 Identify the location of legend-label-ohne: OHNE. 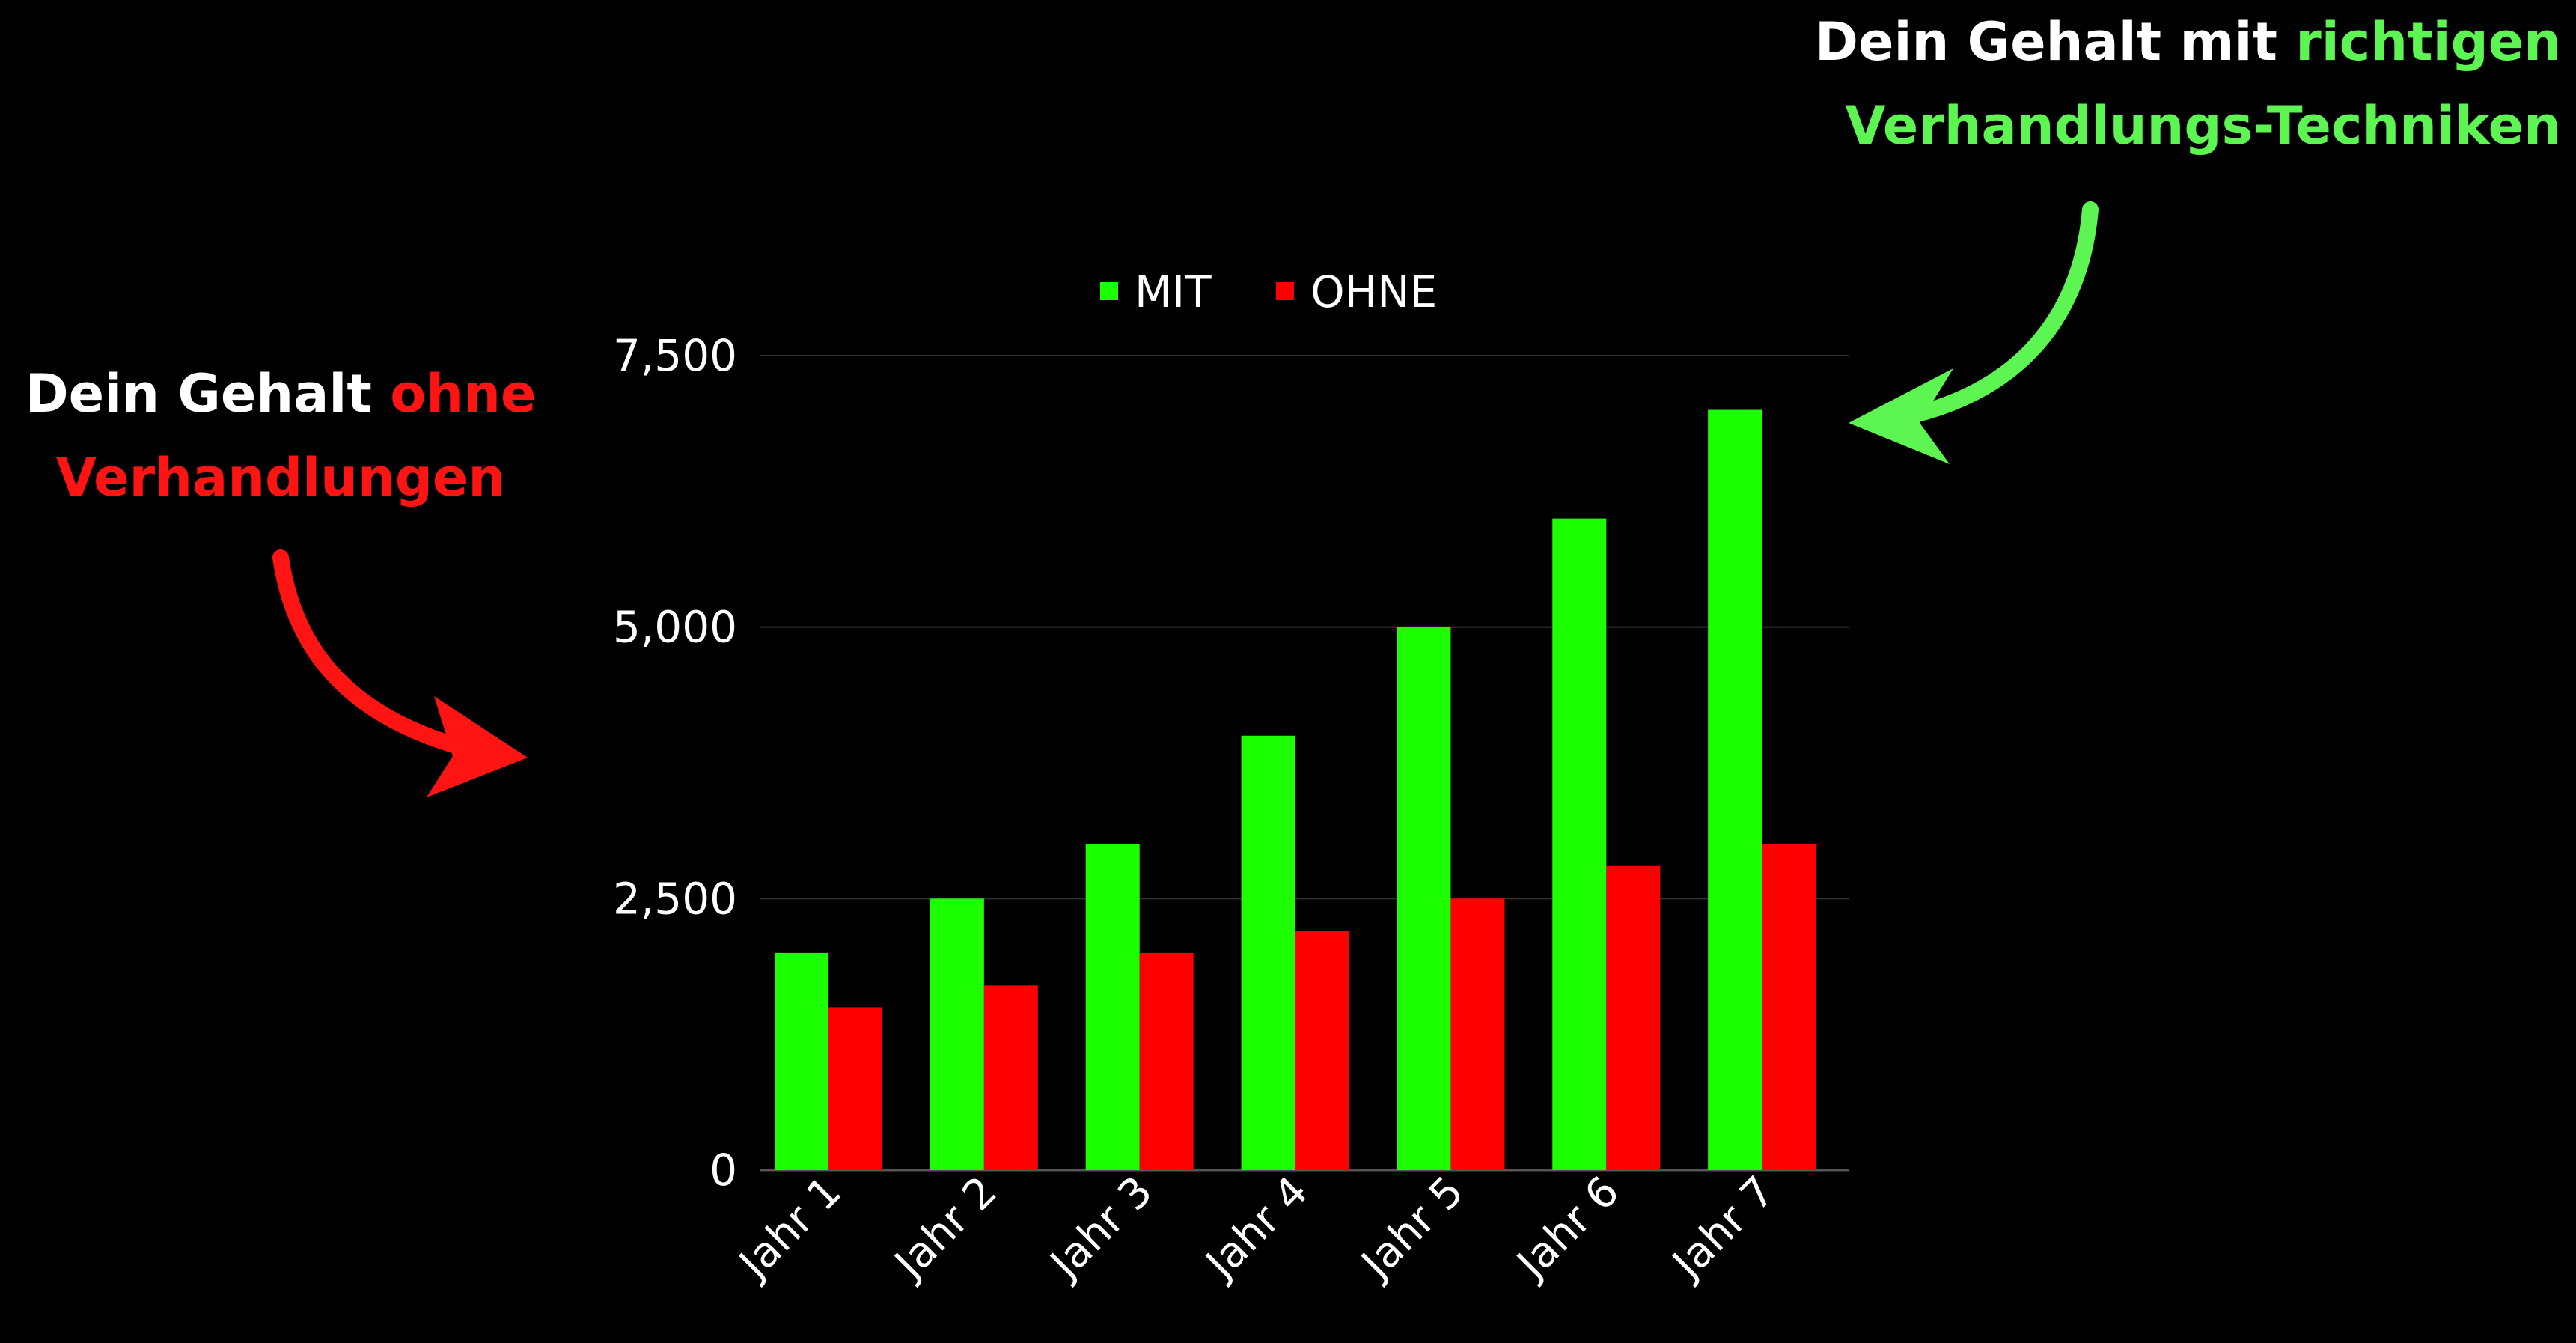
(1373, 292).